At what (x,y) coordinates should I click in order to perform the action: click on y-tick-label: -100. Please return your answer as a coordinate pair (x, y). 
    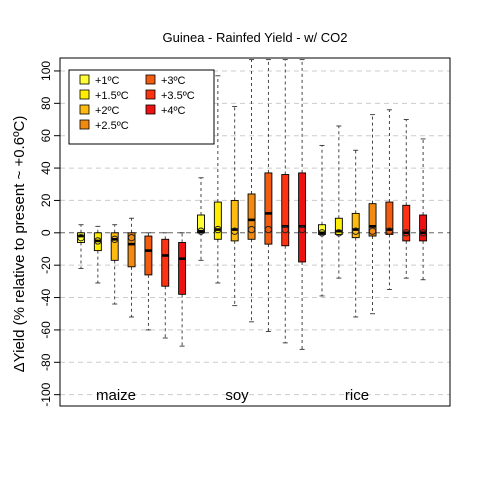
    Looking at the image, I should click on (46, 394).